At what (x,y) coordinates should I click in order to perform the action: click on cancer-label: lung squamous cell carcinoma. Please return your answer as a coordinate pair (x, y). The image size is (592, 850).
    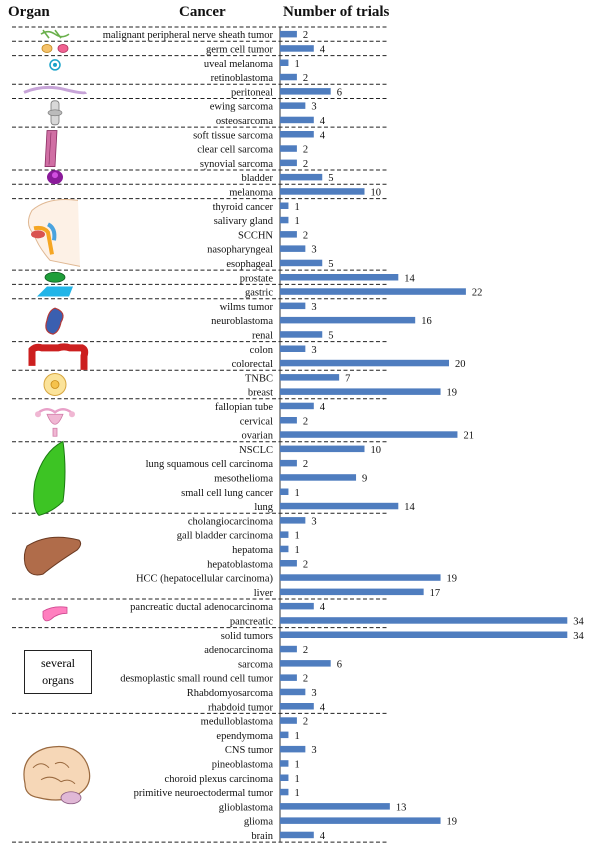
    Looking at the image, I should click on (210, 464).